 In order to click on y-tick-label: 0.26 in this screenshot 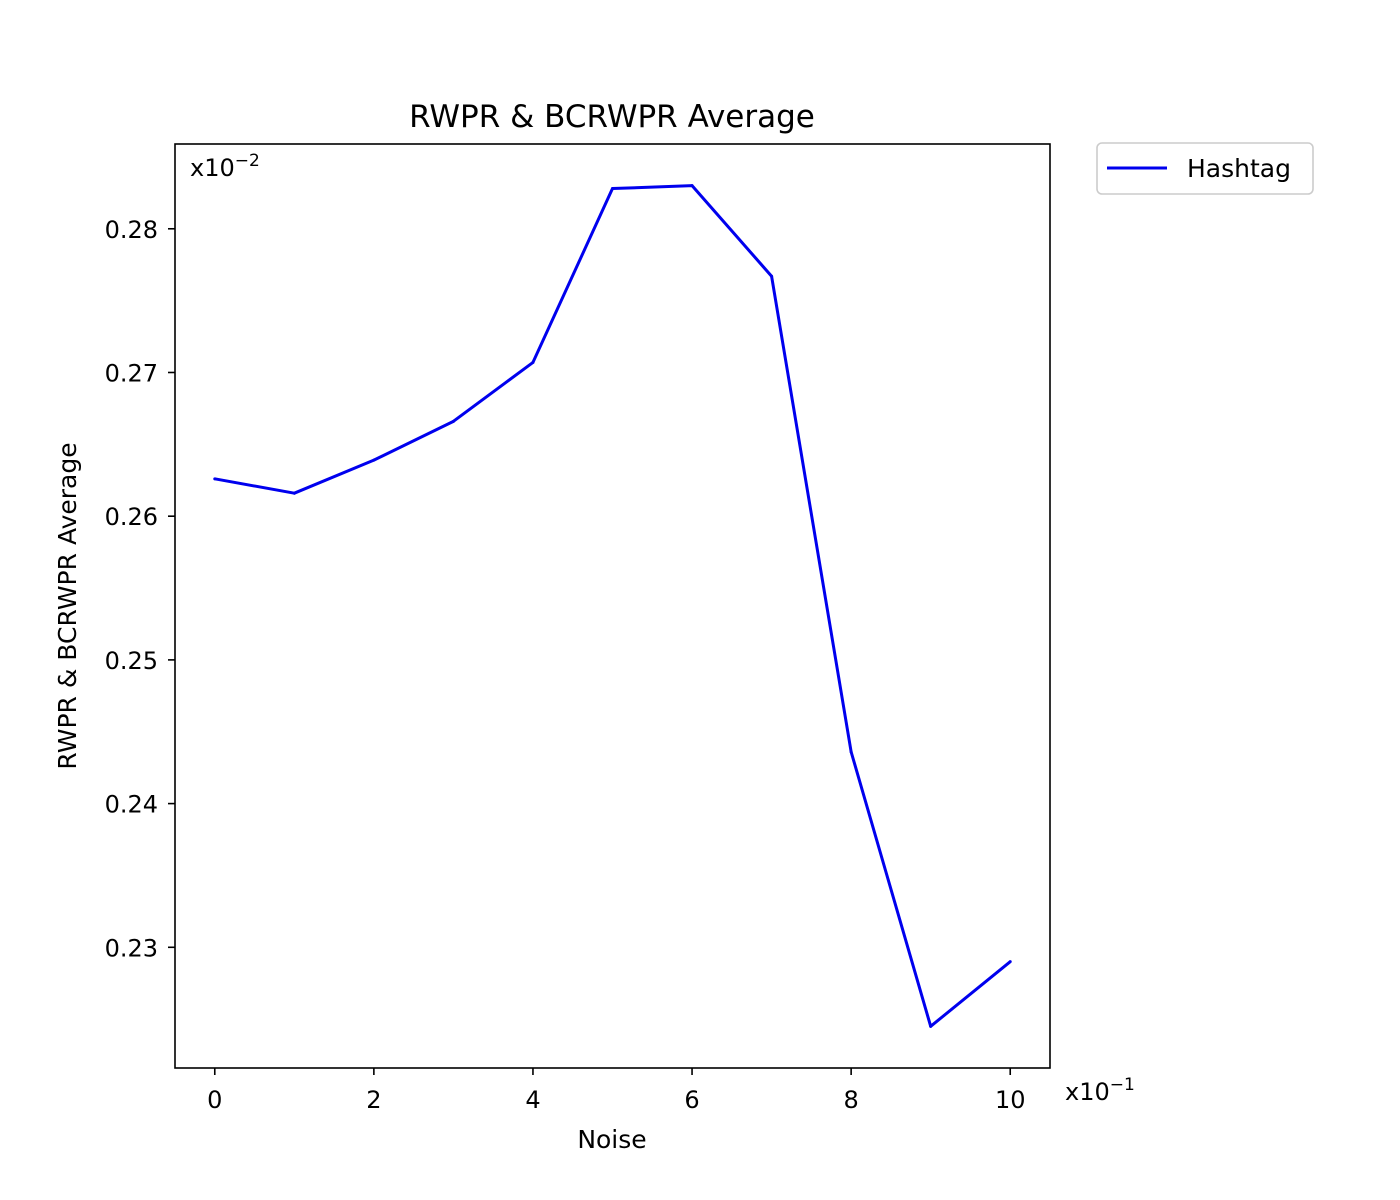, I will do `click(131, 517)`.